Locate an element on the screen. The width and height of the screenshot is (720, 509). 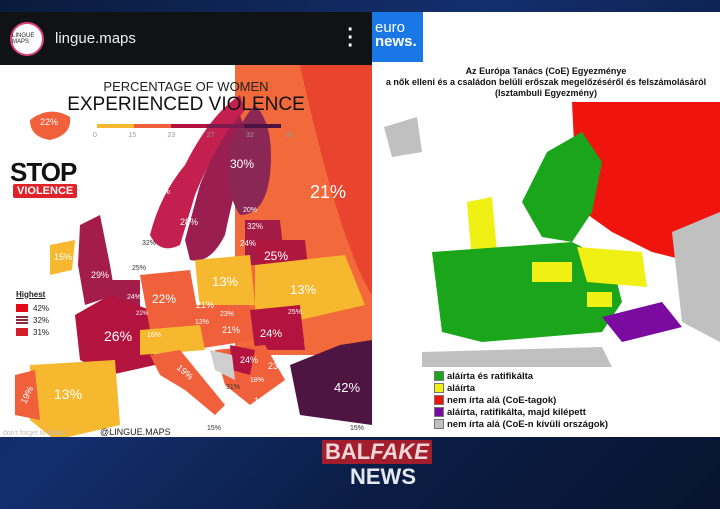
label-greece: 19% is located at coordinates (263, 401).